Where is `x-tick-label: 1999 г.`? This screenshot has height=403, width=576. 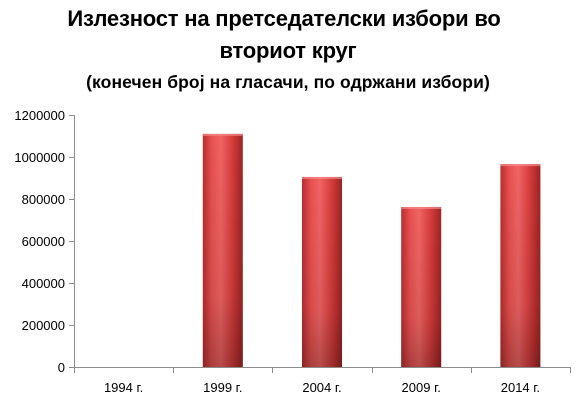
x-tick-label: 1999 г. is located at coordinates (222, 387).